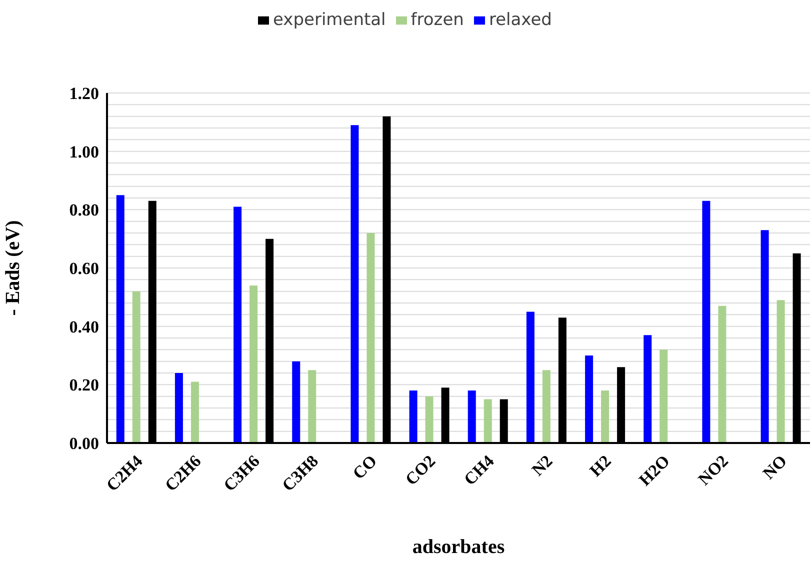 The image size is (812, 561). What do you see at coordinates (600, 465) in the screenshot?
I see `x-tick-label: H2` at bounding box center [600, 465].